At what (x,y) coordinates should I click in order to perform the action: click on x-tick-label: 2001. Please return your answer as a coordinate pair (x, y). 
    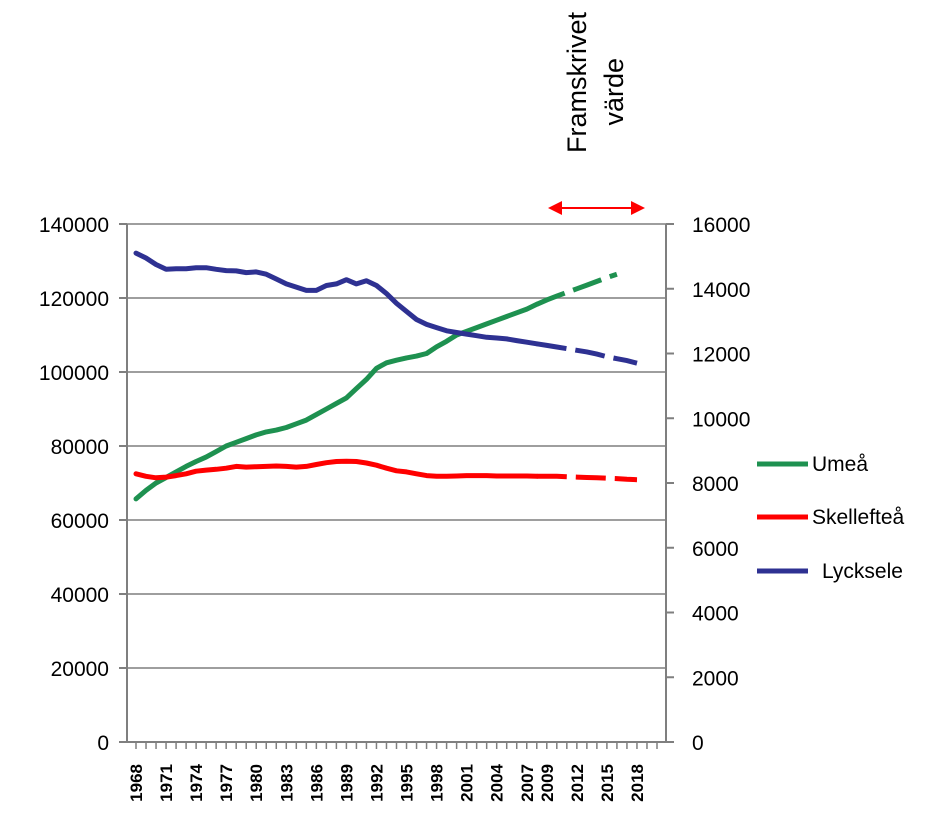
    Looking at the image, I should click on (467, 783).